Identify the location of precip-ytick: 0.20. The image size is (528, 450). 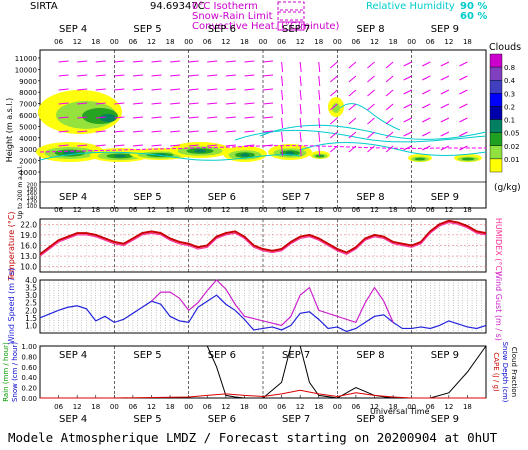
(29, 389).